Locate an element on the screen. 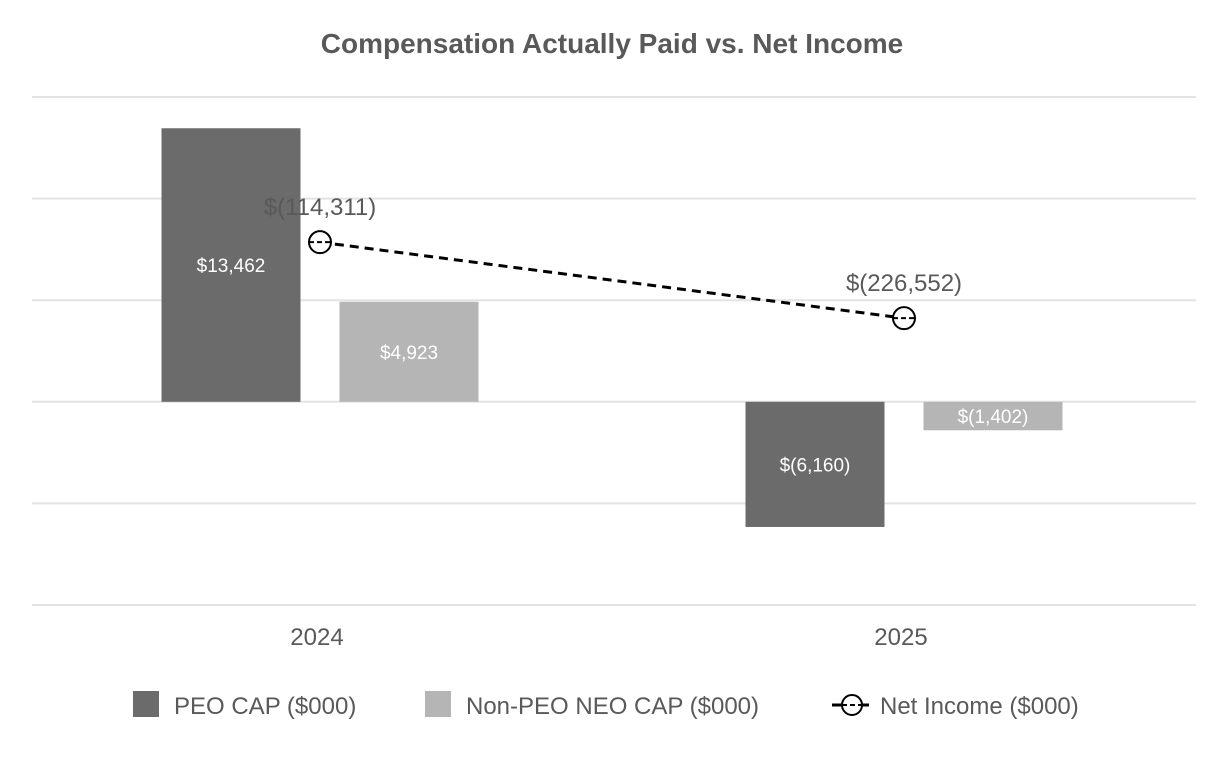  legend-item: Non-PEO NEO CAP ($000) is located at coordinates (592, 705).